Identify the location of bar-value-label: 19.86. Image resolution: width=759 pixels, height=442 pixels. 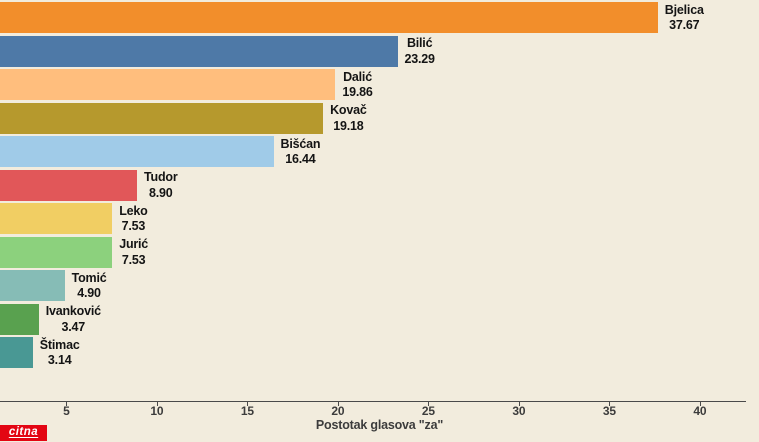
(357, 92).